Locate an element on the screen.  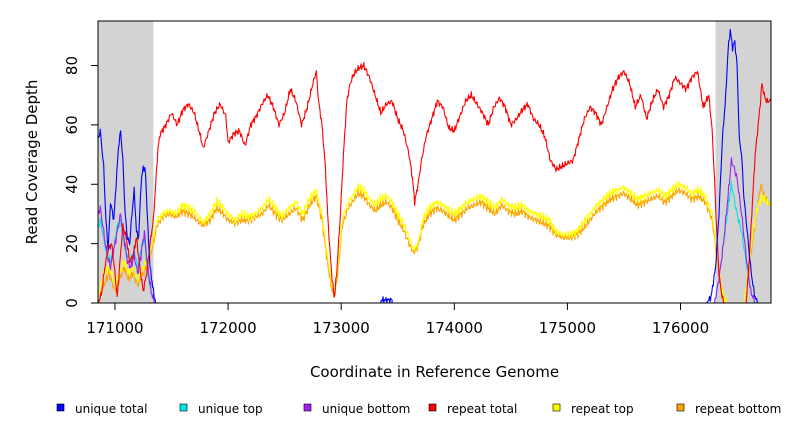
y-tick-label: 80 is located at coordinates (72, 65).